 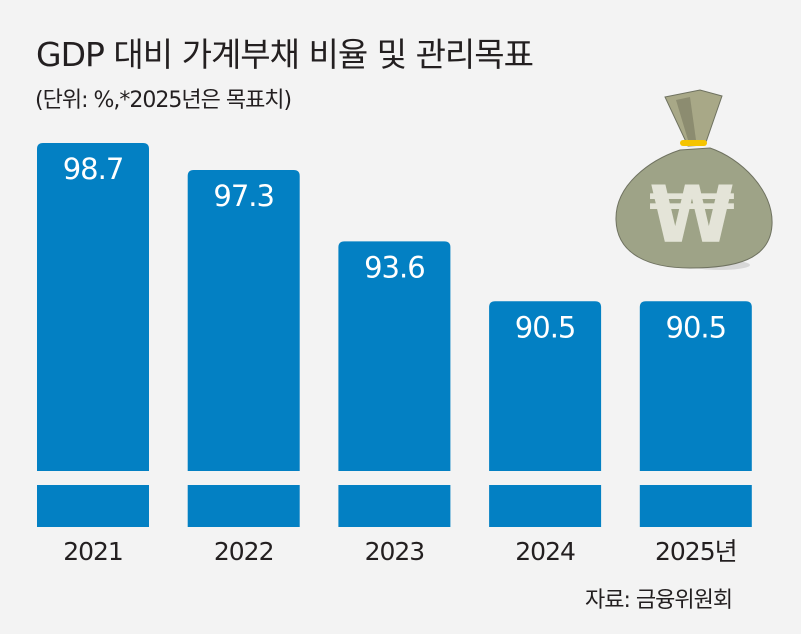 I want to click on x-tick-label: 2023, so click(x=395, y=551).